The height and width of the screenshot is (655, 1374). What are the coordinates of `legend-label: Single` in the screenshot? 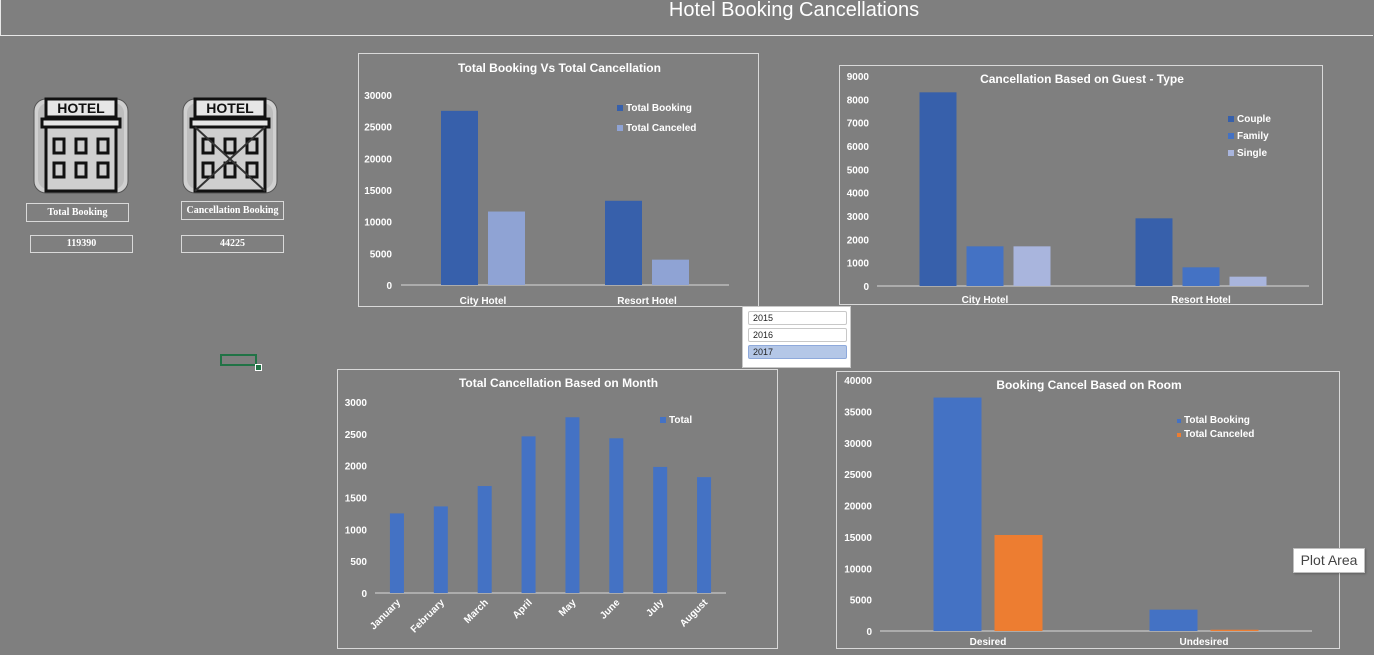 It's located at (1252, 153).